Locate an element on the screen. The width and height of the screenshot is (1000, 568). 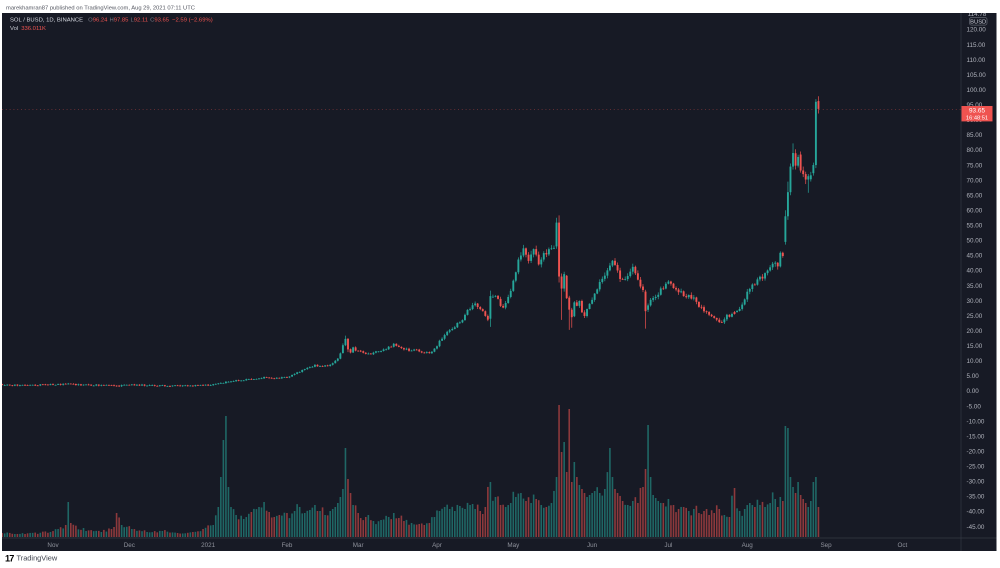
svg-text: 0.00 is located at coordinates (973, 391).